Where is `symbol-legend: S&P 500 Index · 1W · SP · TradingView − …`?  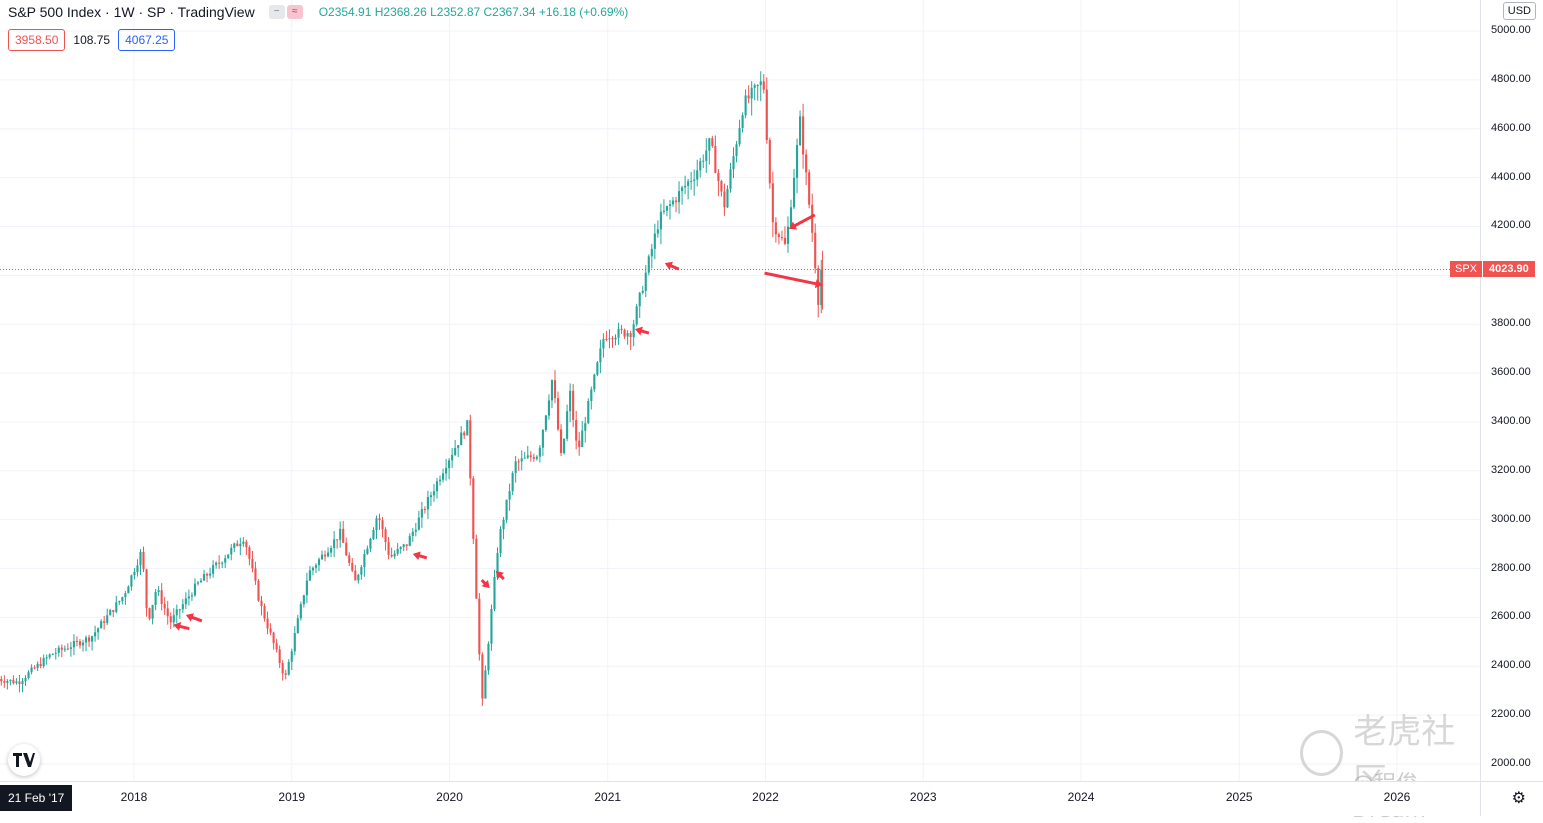 symbol-legend: S&P 500 Index · 1W · SP · TradingView − … is located at coordinates (318, 12).